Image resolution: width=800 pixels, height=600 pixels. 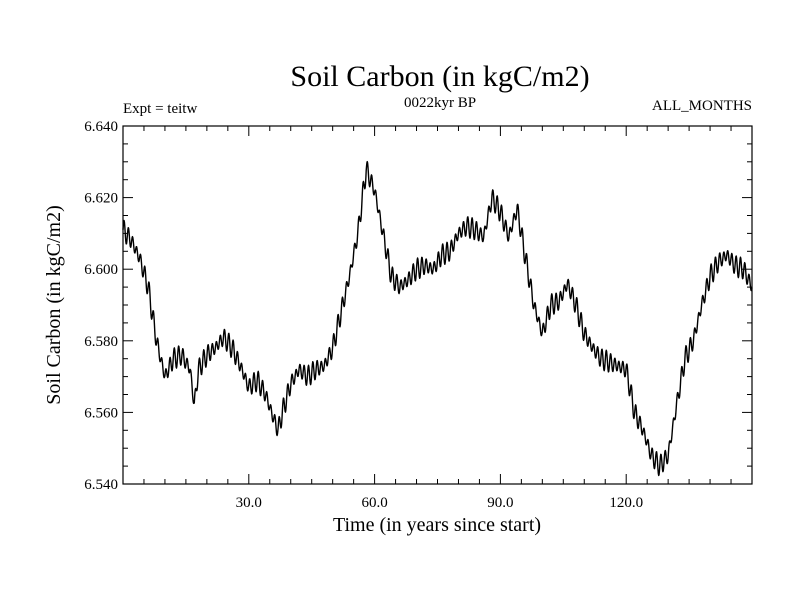 What do you see at coordinates (439, 76) in the screenshot?
I see `chart-title: Soil Carbon (in kgC/m2)` at bounding box center [439, 76].